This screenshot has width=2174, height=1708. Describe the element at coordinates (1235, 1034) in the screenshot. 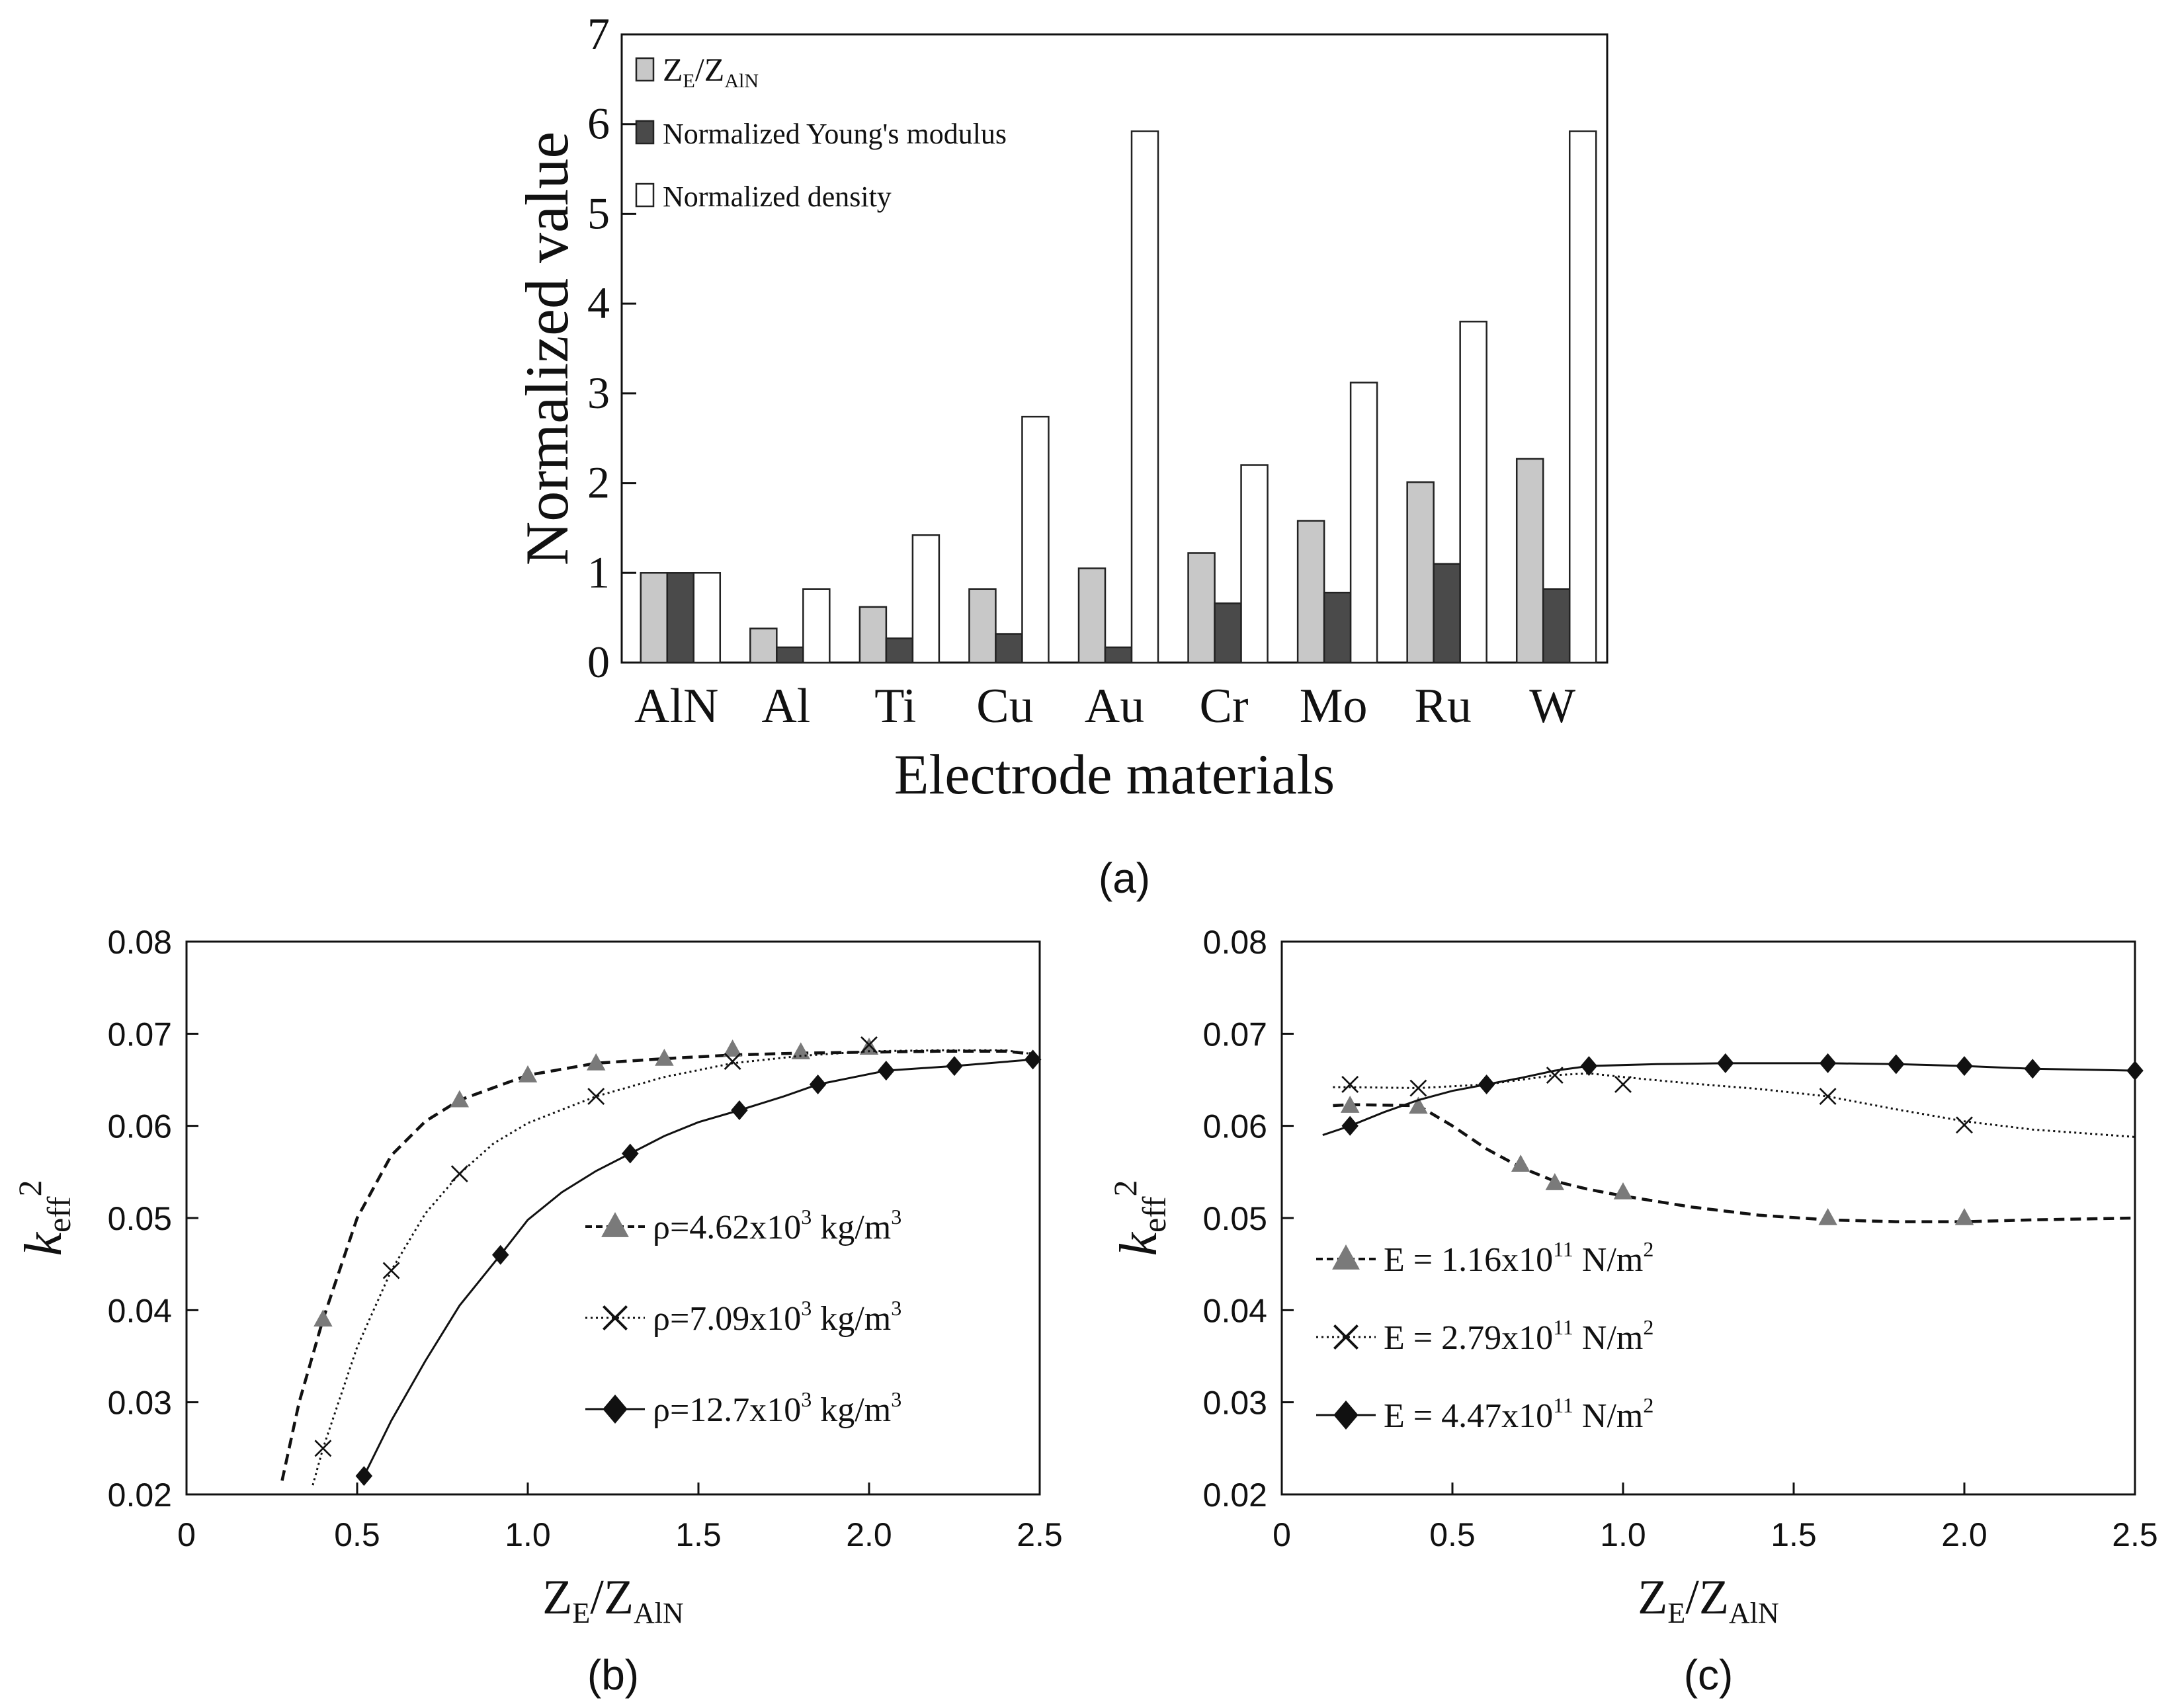

I see `panel-c-y-tick-label: 0.07` at that location.